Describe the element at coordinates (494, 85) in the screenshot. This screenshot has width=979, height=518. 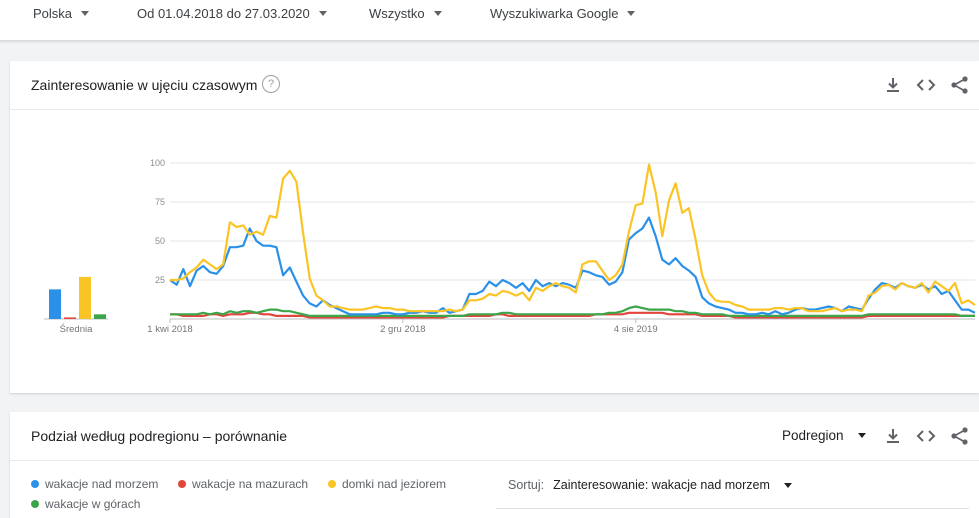
I see `card-header: Zainteresowanie w ujęciu czasowym ?` at that location.